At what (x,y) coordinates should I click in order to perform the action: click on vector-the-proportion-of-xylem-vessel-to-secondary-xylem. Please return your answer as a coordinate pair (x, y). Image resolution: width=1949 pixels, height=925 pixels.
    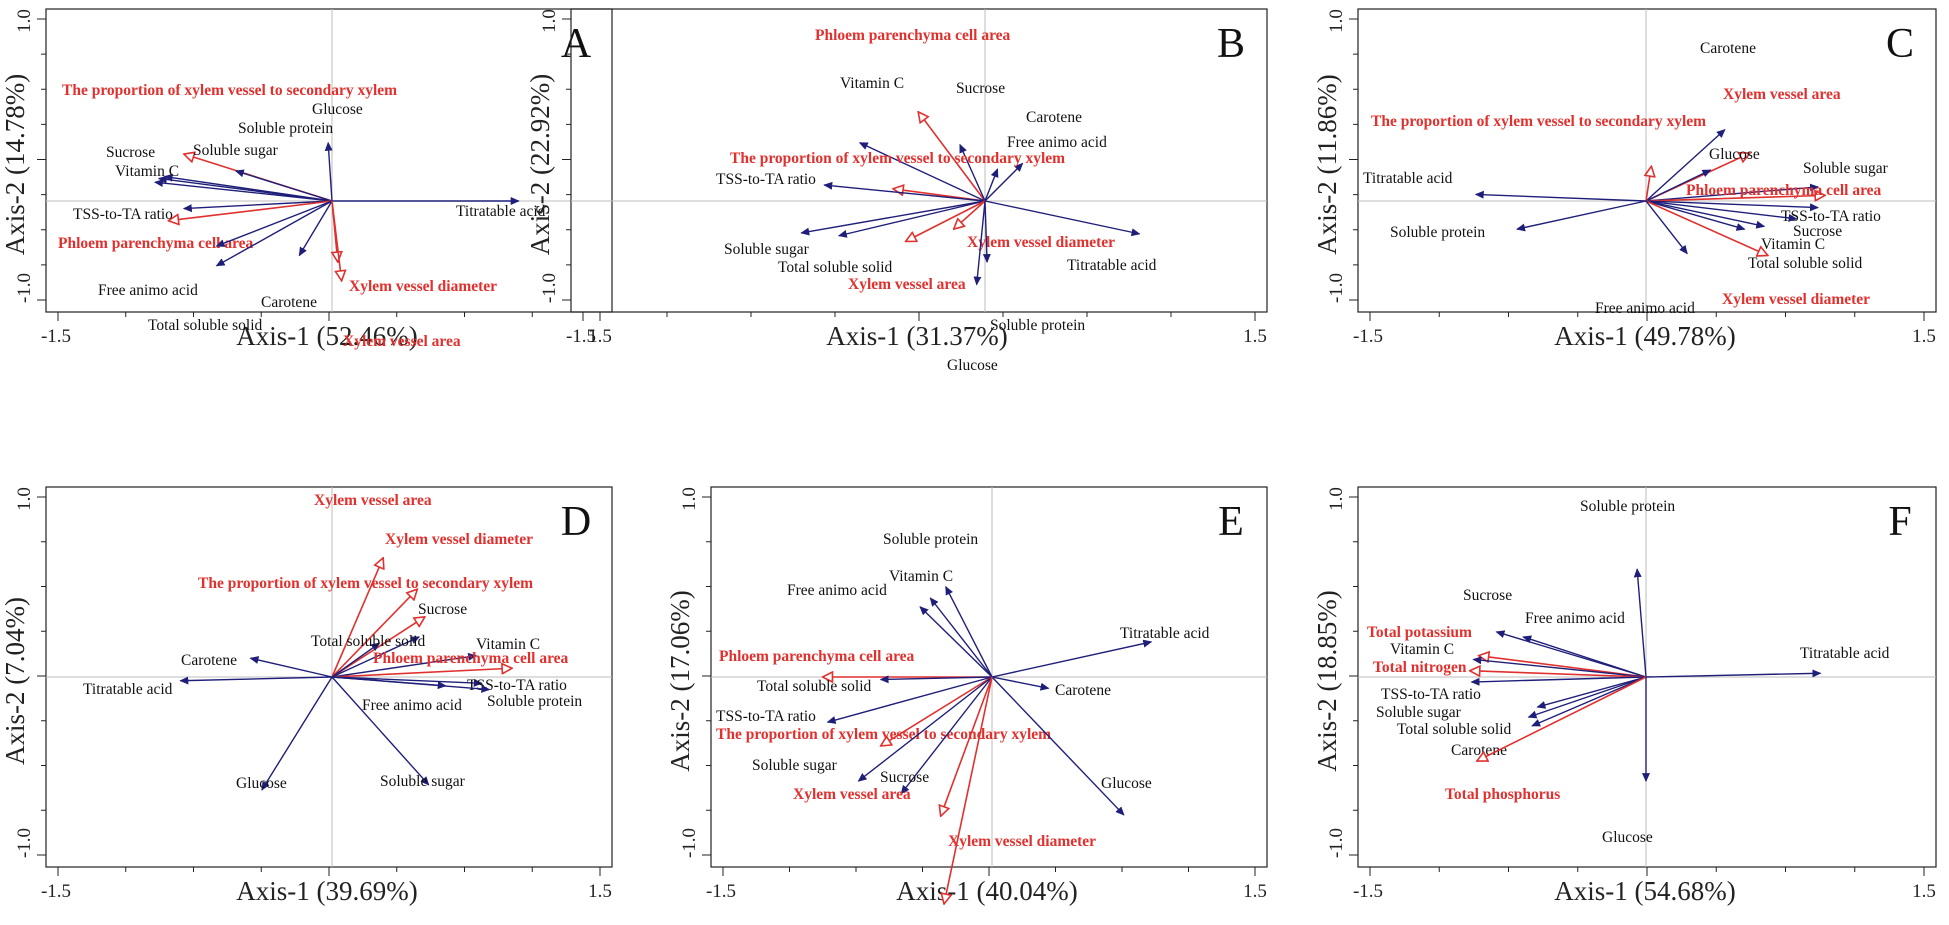
    Looking at the image, I should click on (1648, 184).